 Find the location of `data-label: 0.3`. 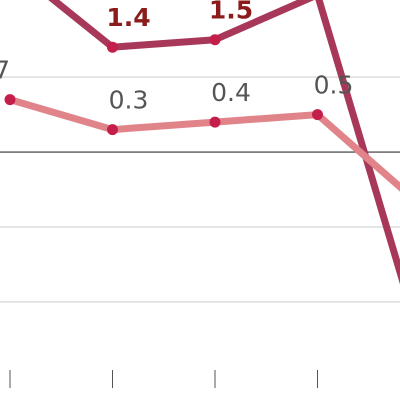

data-label: 0.3 is located at coordinates (129, 100).